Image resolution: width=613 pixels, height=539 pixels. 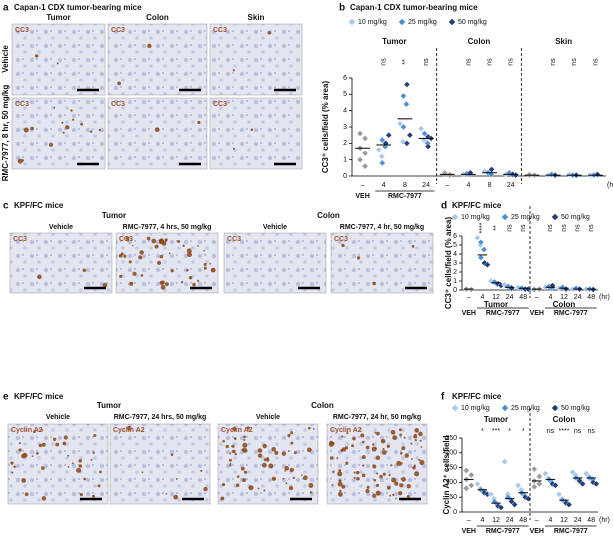 I want to click on y-tick-label: 5, so click(x=455, y=245).